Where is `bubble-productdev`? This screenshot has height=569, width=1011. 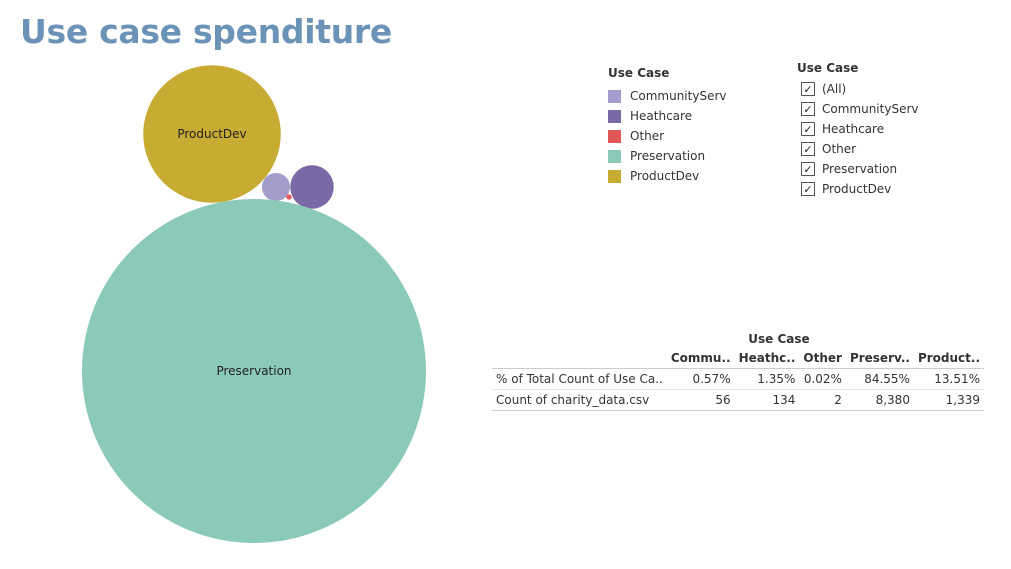
bubble-productdev is located at coordinates (212, 134).